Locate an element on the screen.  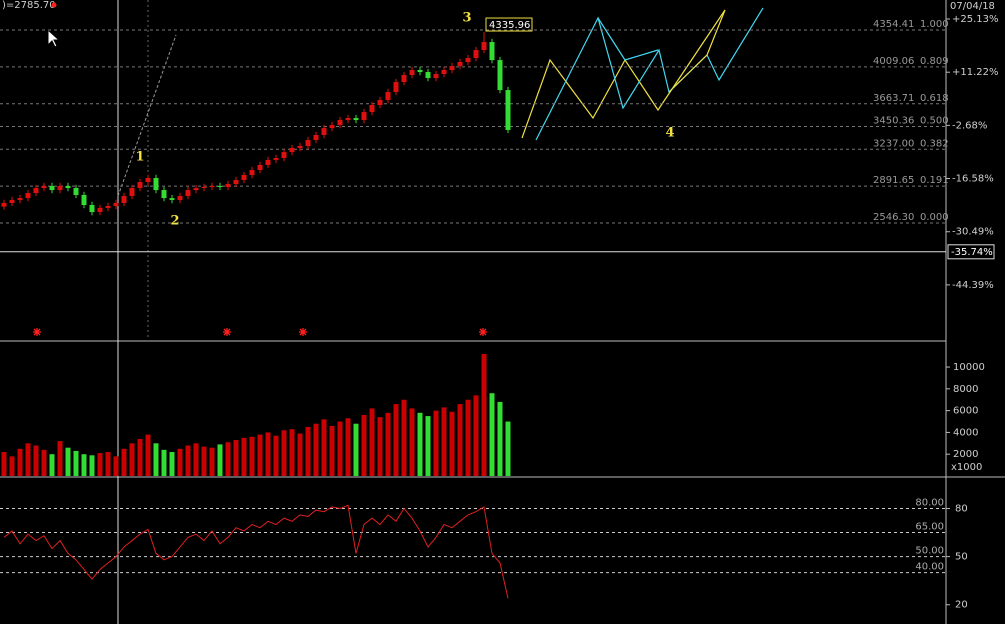
y2-tick-label: -16.58% is located at coordinates (973, 179).